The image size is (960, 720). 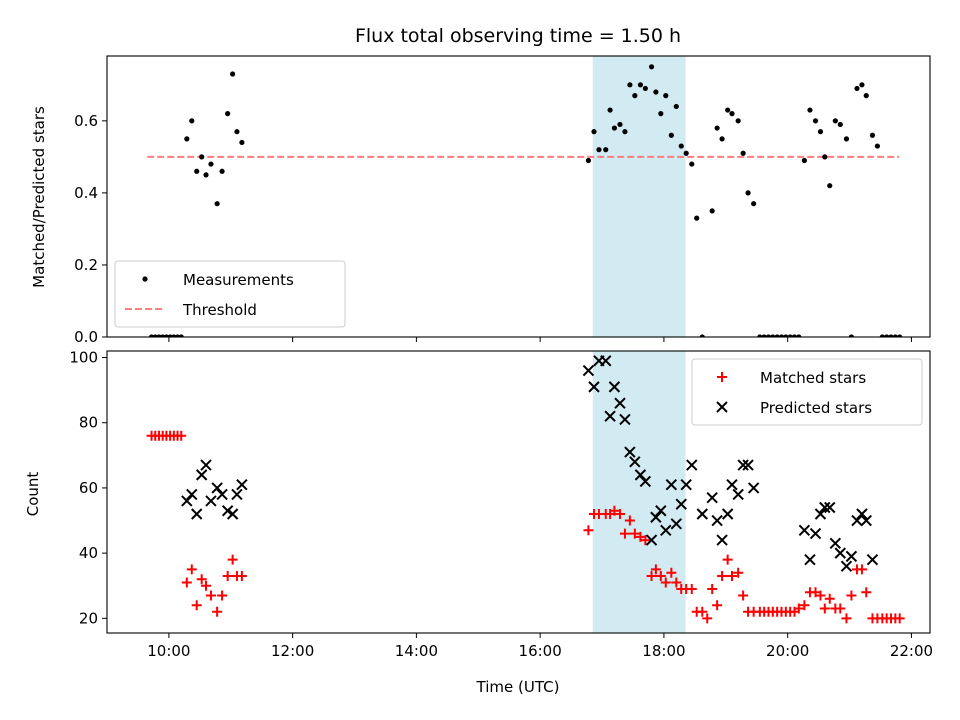 What do you see at coordinates (168, 651) in the screenshot?
I see `x-tick-label: 10:00` at bounding box center [168, 651].